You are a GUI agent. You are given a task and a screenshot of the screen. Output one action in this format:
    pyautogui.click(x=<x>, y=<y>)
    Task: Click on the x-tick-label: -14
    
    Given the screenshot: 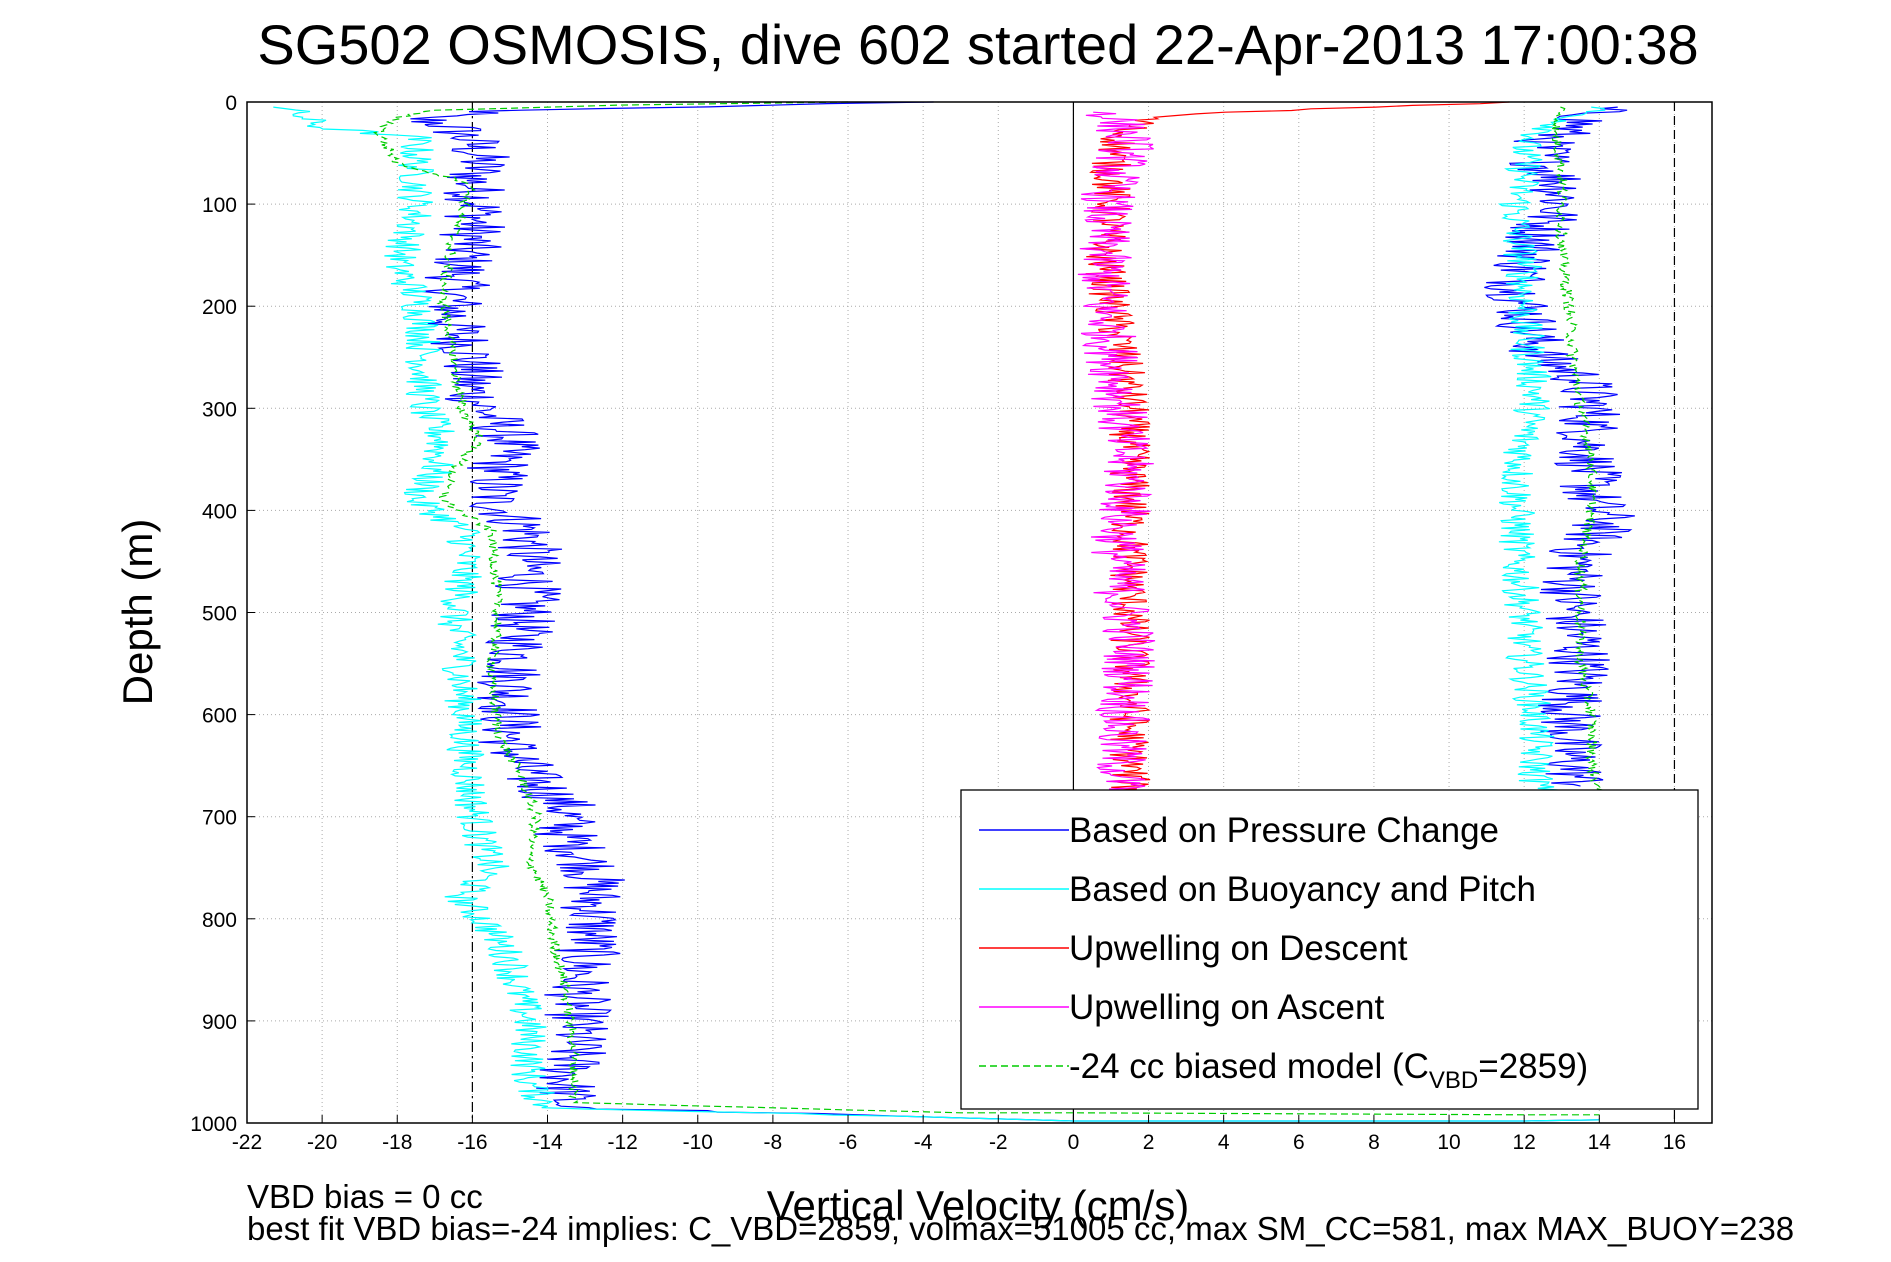 What is the action you would take?
    pyautogui.click(x=547, y=1142)
    